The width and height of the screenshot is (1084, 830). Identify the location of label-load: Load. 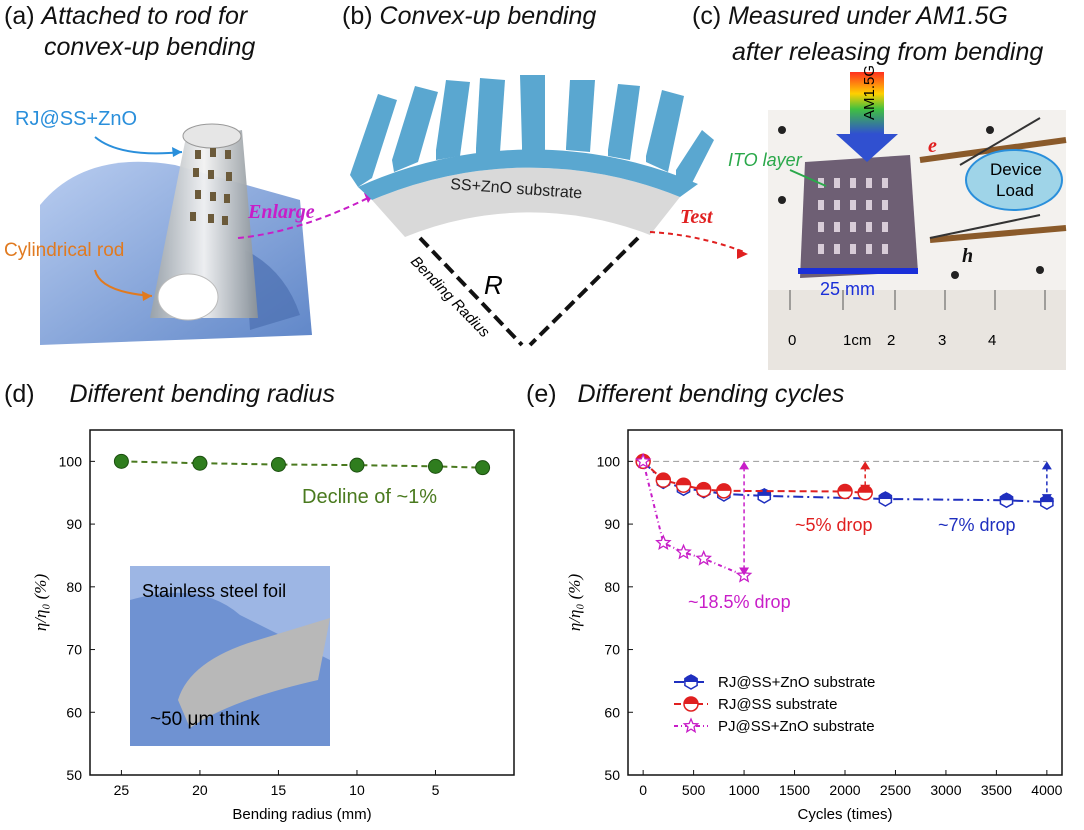
(1015, 190).